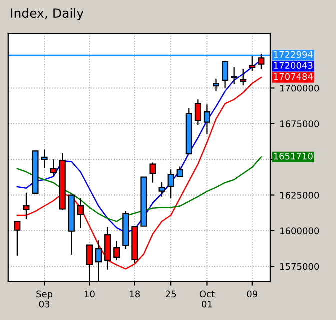 The height and width of the screenshot is (320, 336). What do you see at coordinates (293, 54) in the screenshot?
I see `ref-line-label: 1722994` at bounding box center [293, 54].